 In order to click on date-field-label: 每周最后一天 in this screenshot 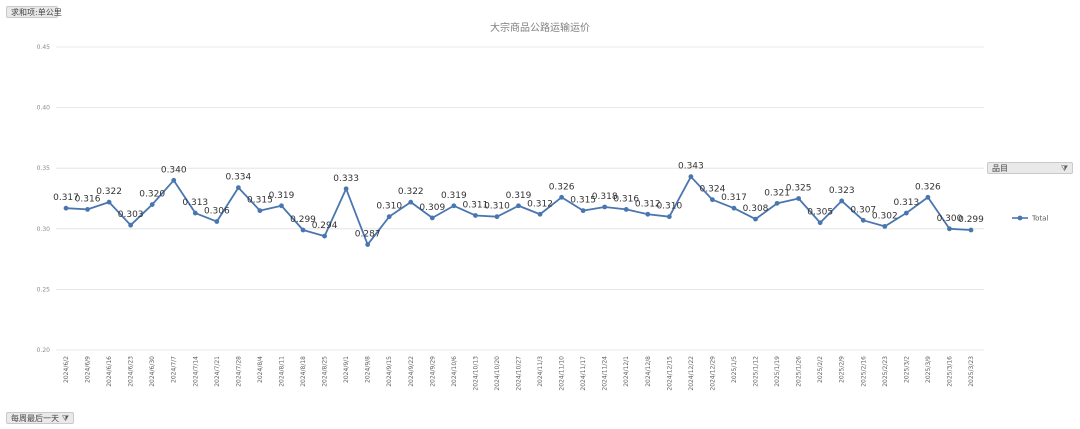, I will do `click(35, 418)`.